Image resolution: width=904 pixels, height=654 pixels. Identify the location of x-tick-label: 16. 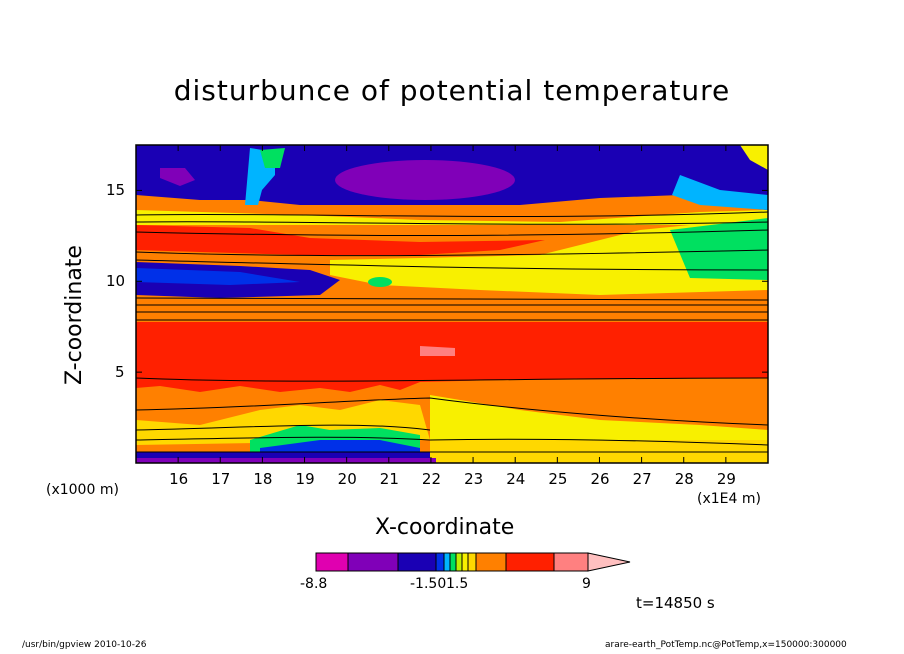
(179, 479).